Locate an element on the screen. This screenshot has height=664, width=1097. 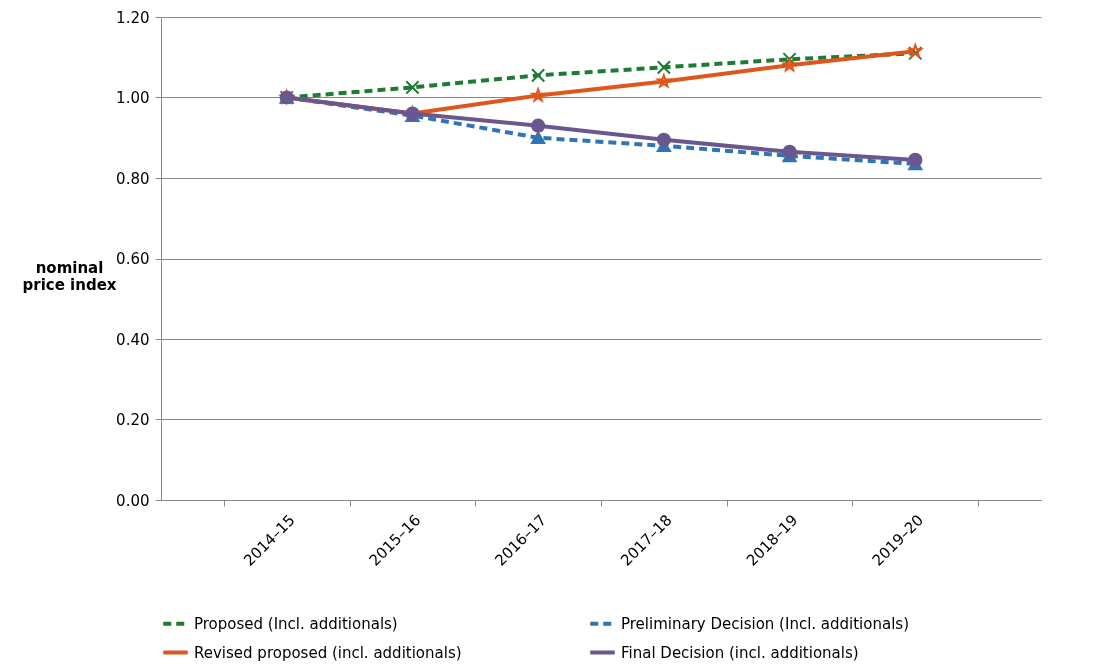
y-tick-label: 1.00 is located at coordinates (133, 98).